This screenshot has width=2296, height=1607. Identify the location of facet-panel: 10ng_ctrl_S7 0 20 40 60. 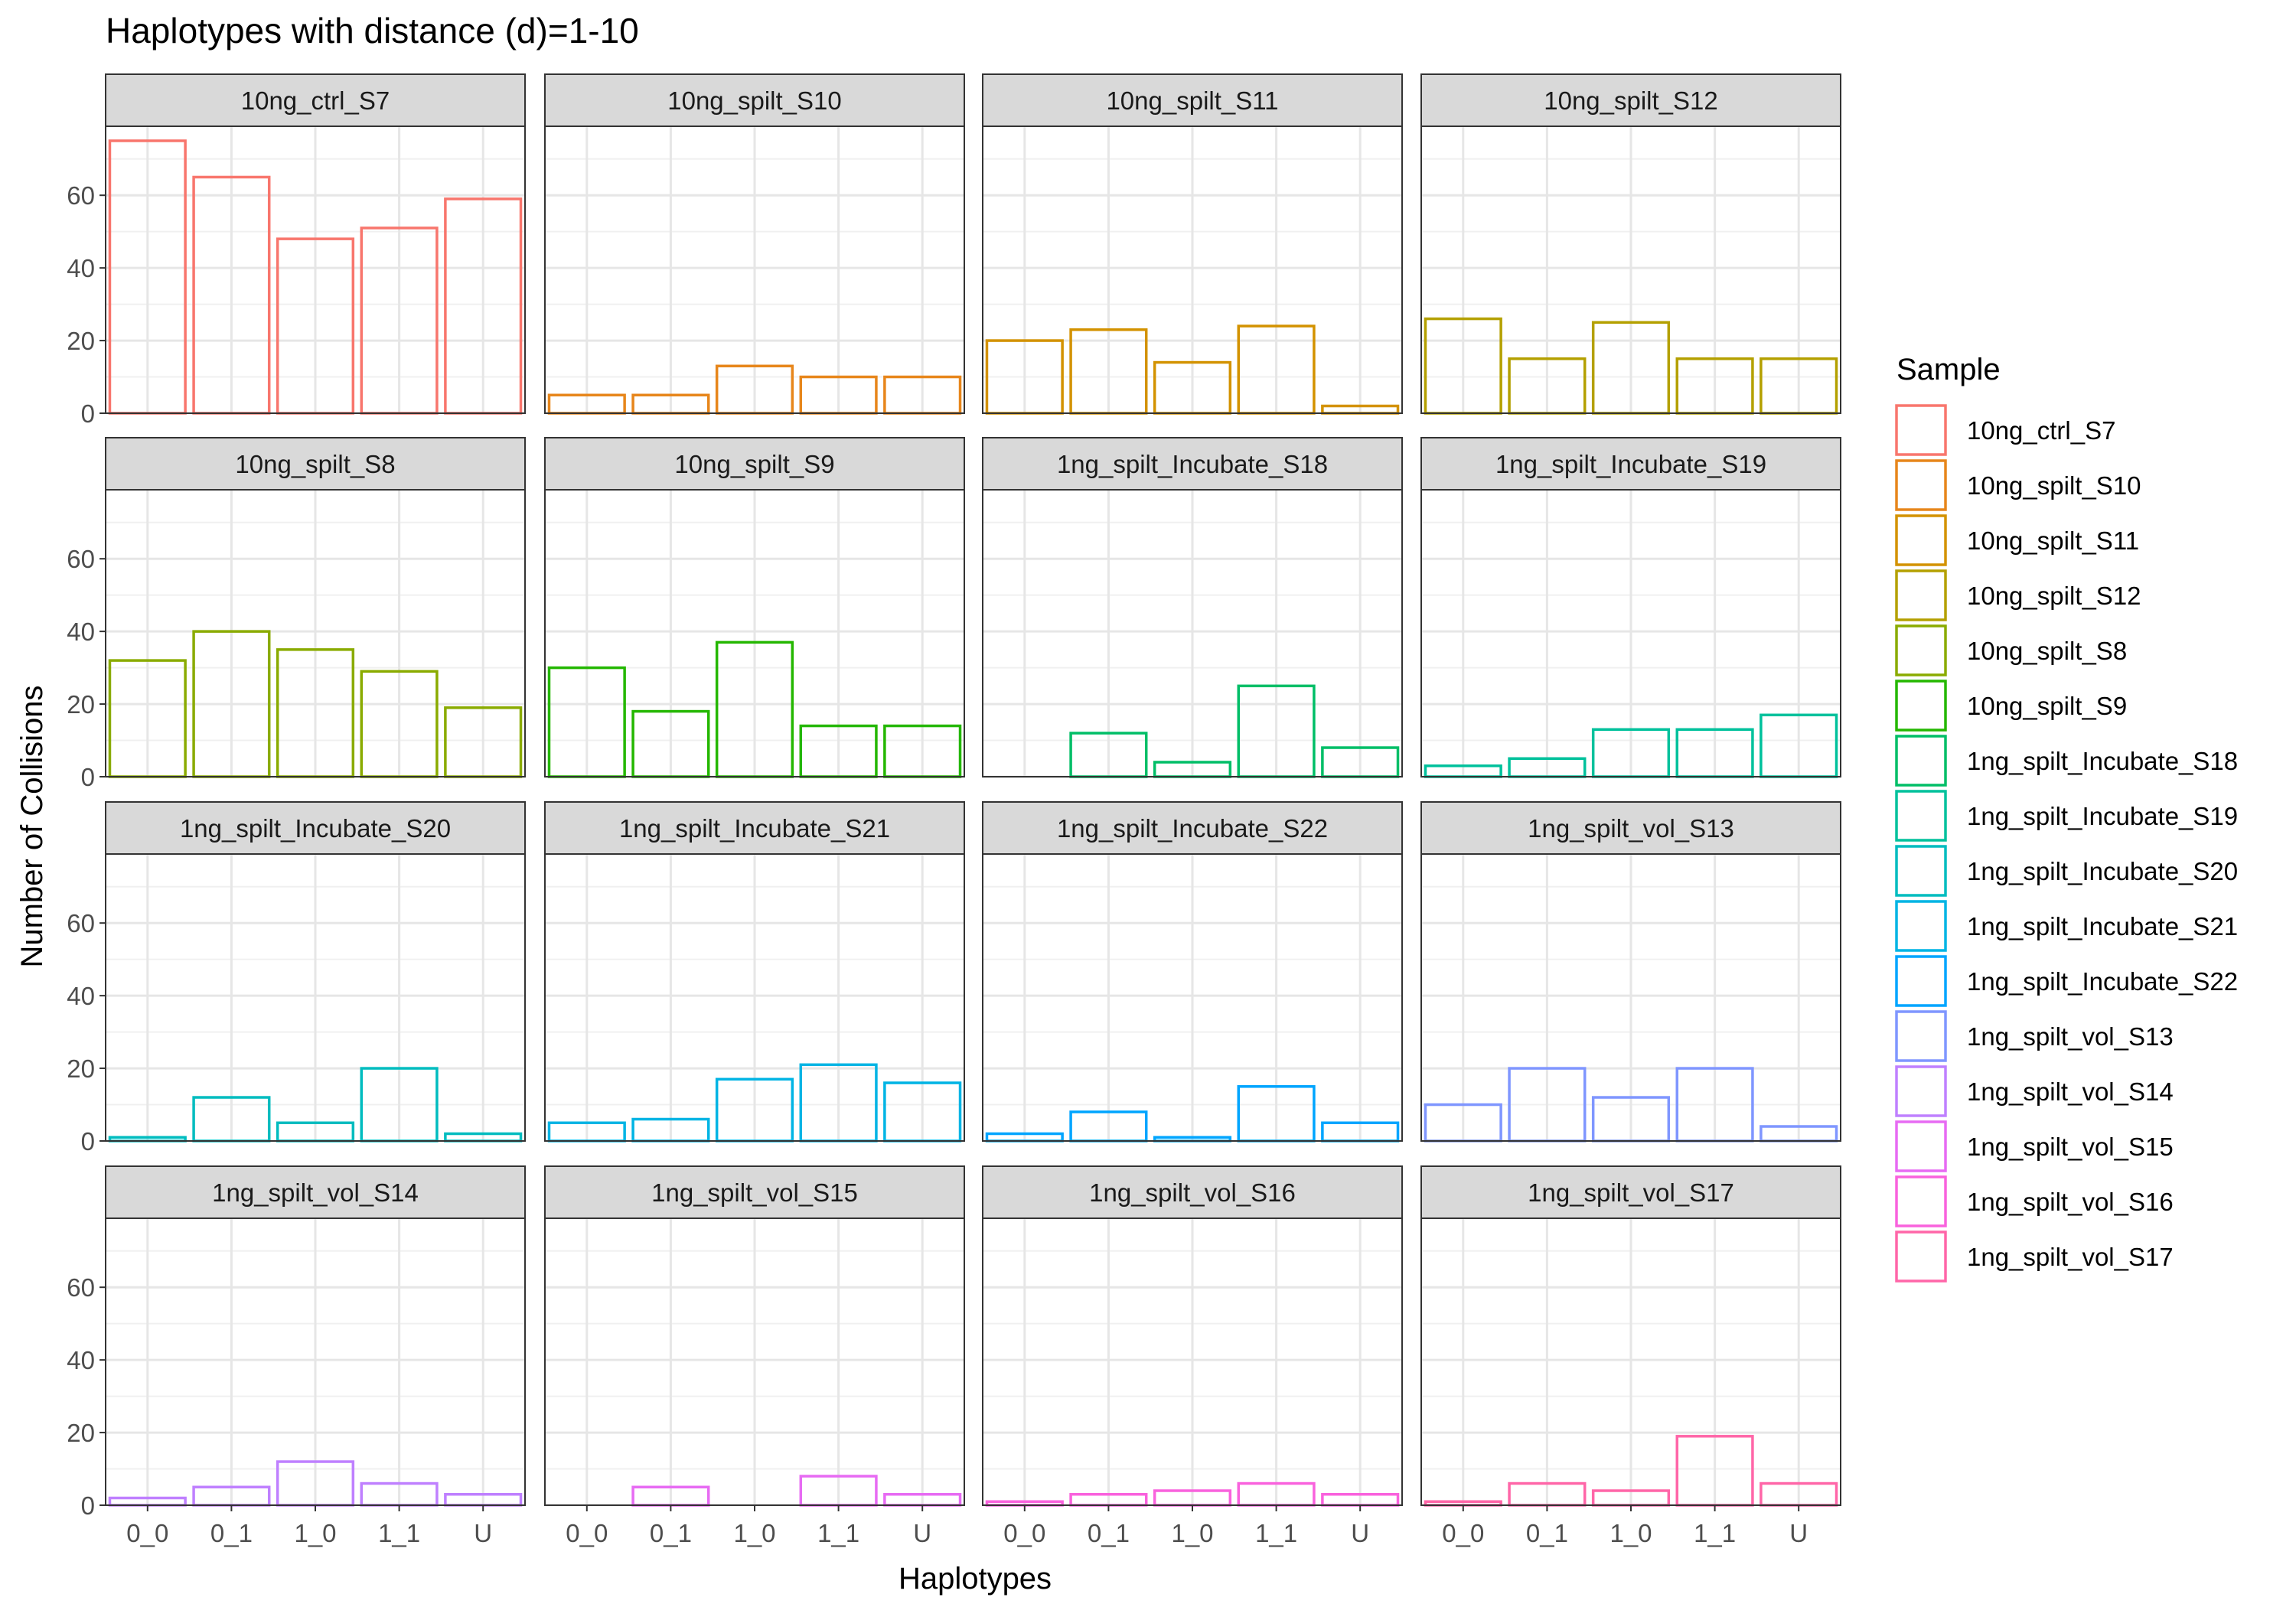
(296, 250).